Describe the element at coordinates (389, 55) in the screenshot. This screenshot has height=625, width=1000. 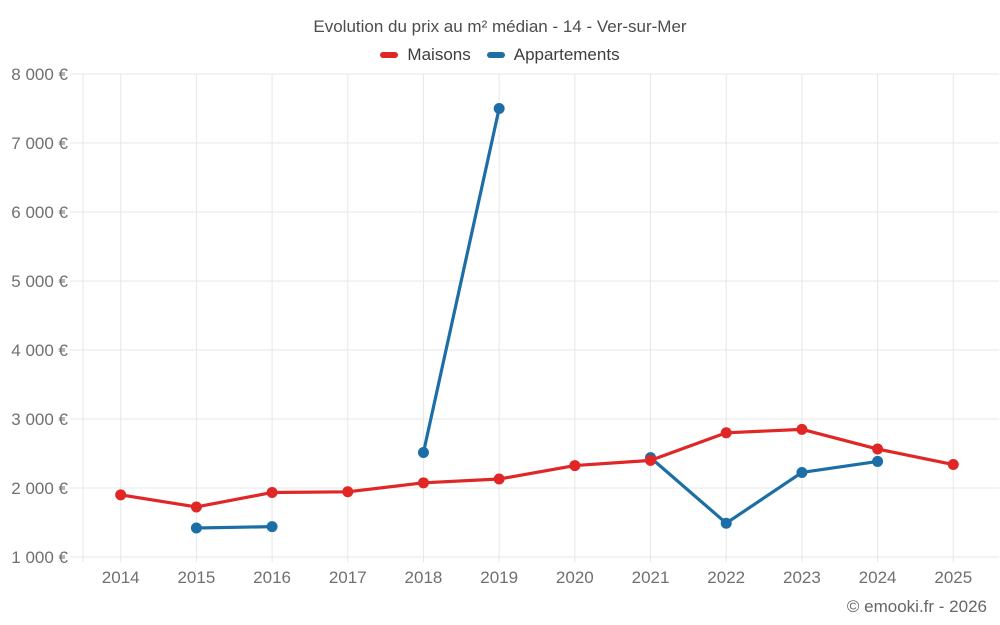
I see `maisons-series-swatch` at that location.